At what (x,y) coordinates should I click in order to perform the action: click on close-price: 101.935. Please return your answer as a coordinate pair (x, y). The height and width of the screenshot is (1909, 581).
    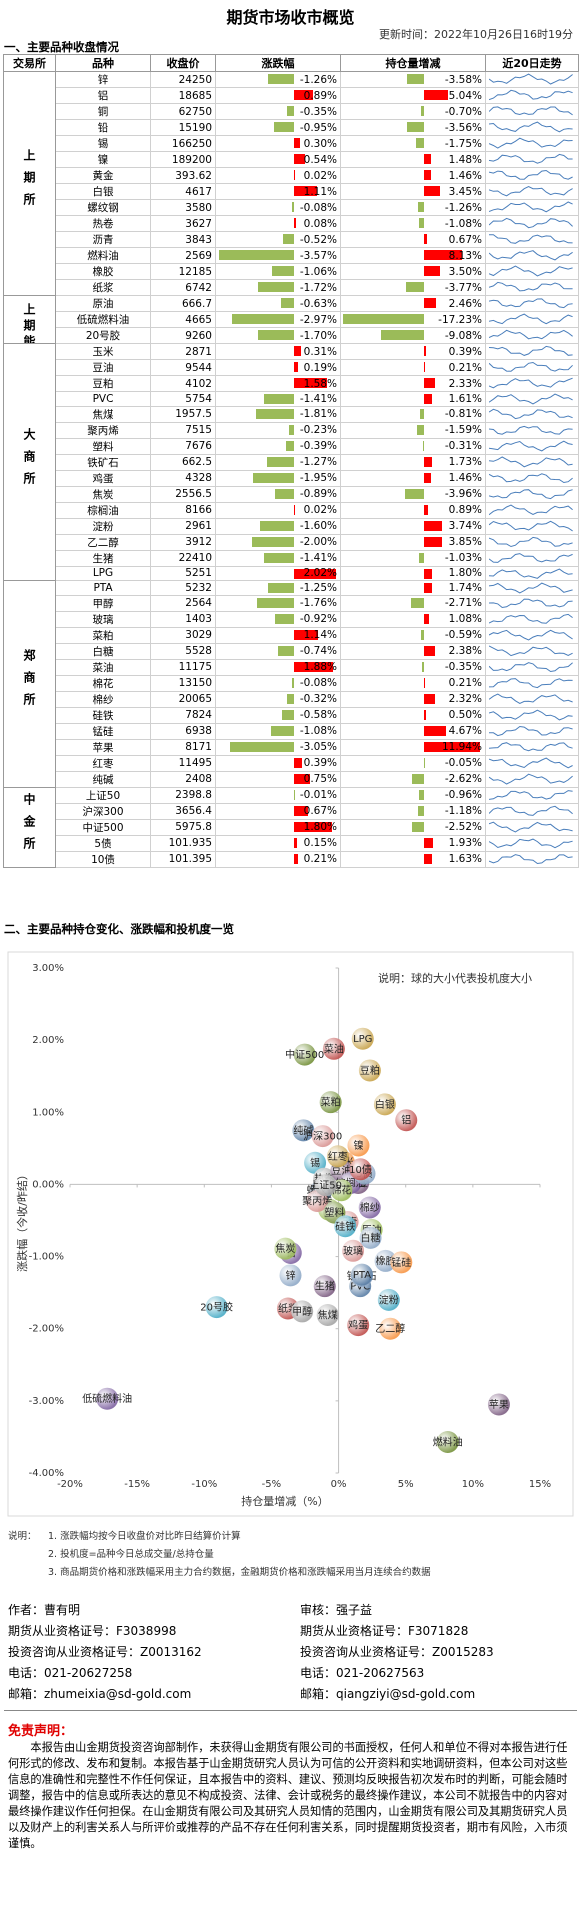
    Looking at the image, I should click on (183, 843).